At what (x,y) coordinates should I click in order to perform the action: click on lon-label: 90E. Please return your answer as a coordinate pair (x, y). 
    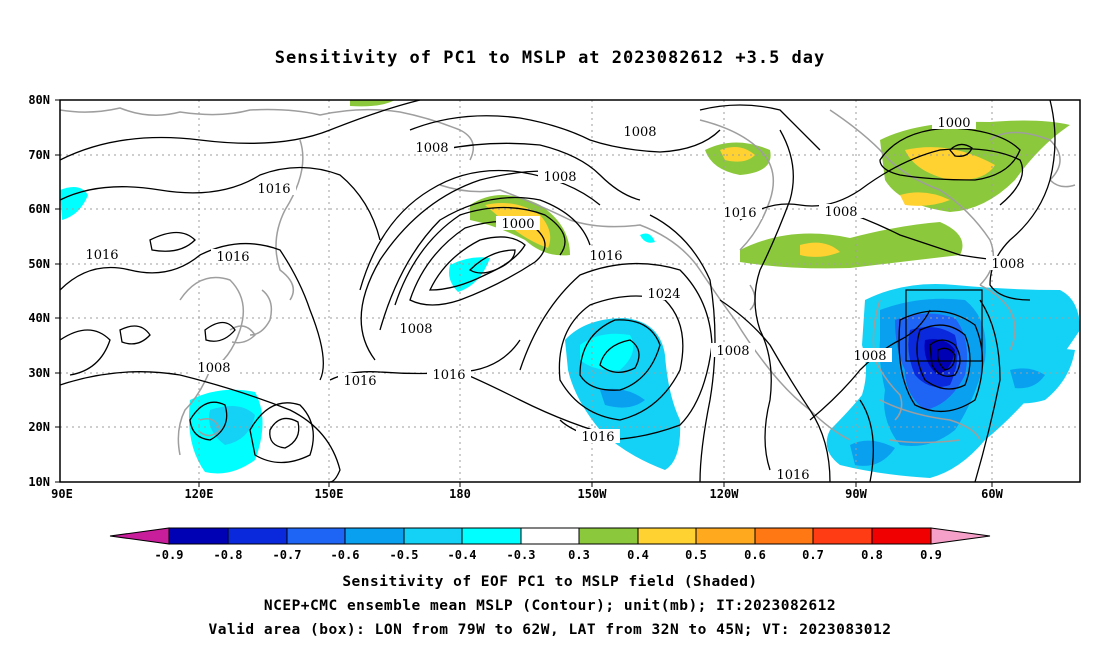
    Looking at the image, I should click on (62, 494).